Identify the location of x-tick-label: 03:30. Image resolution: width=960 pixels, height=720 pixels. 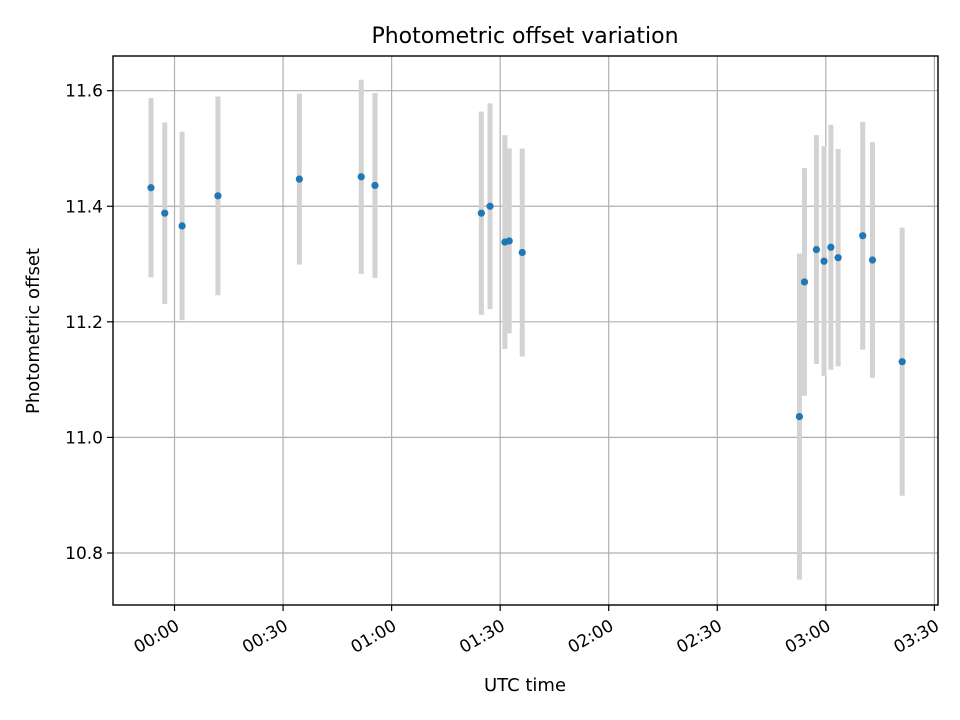
(916, 637).